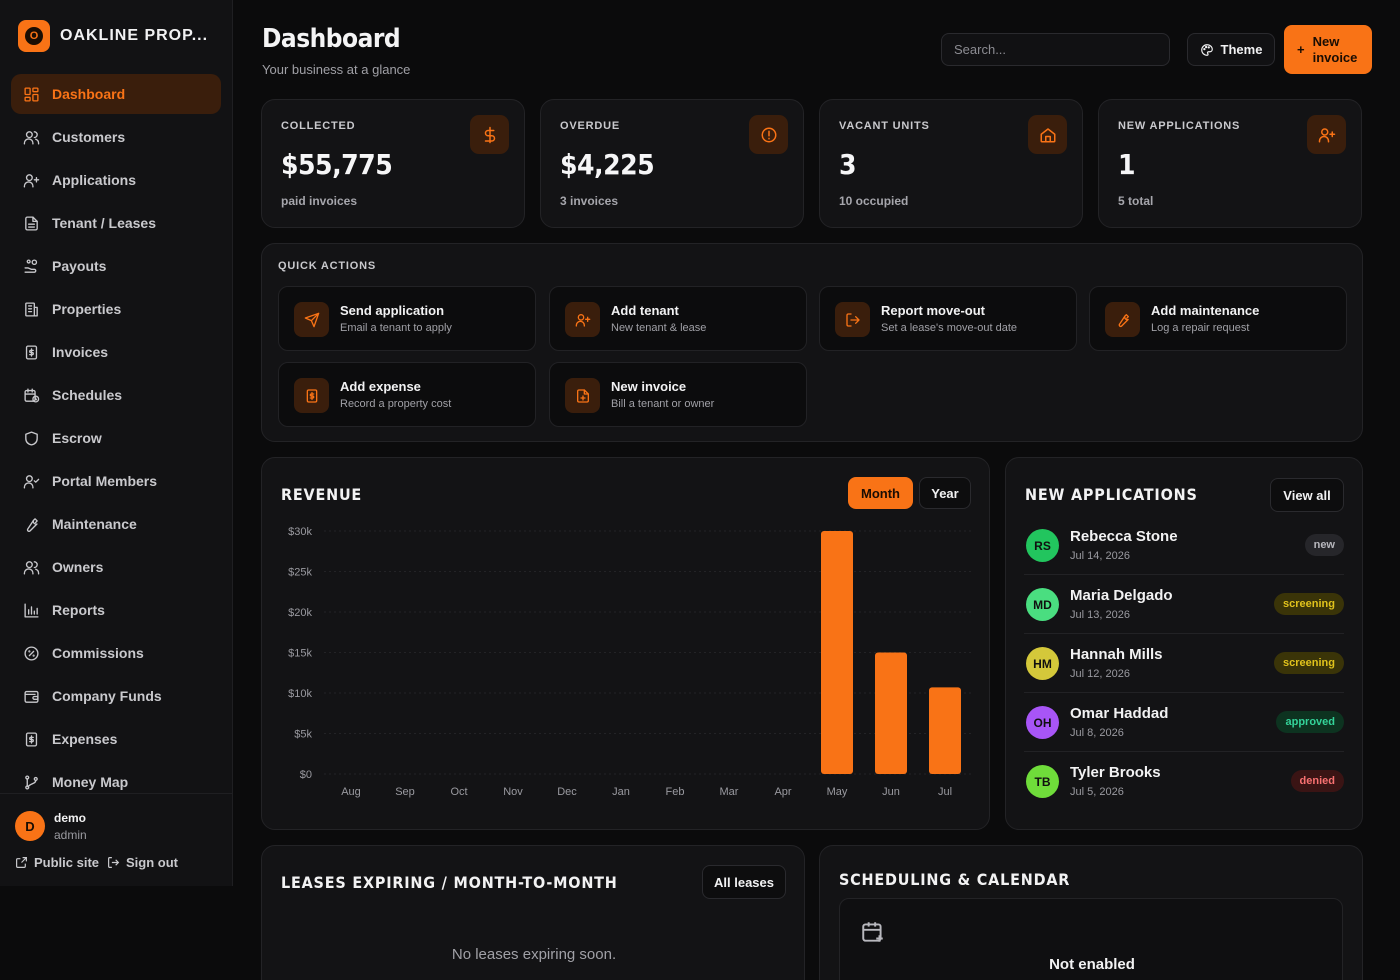 The height and width of the screenshot is (980, 1400). Describe the element at coordinates (116, 653) in the screenshot. I see `sidebar-item-commissions: Commissions` at that location.